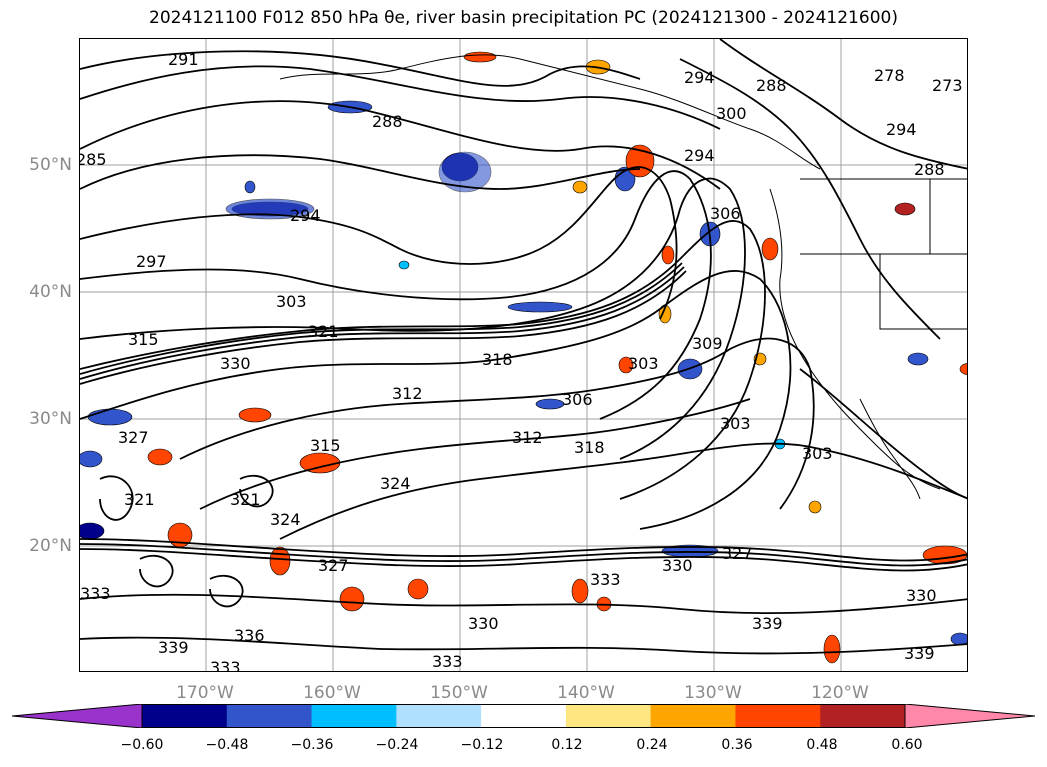 This screenshot has width=1047, height=767. Describe the element at coordinates (183, 59) in the screenshot. I see `contour-label: 291` at that location.